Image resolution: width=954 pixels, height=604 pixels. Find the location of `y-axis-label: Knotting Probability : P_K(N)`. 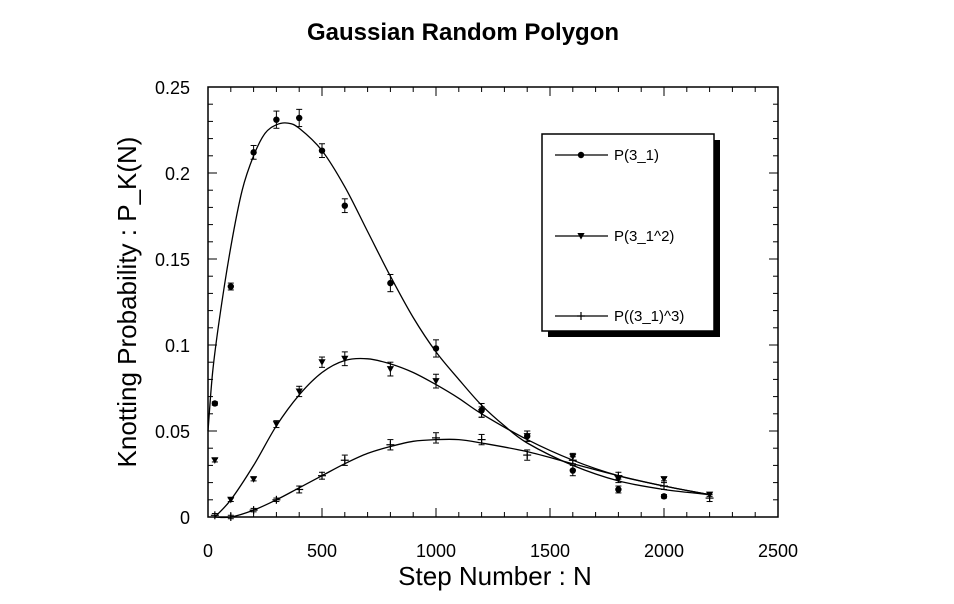

y-axis-label: Knotting Probability : P_K(N) is located at coordinates (127, 302).